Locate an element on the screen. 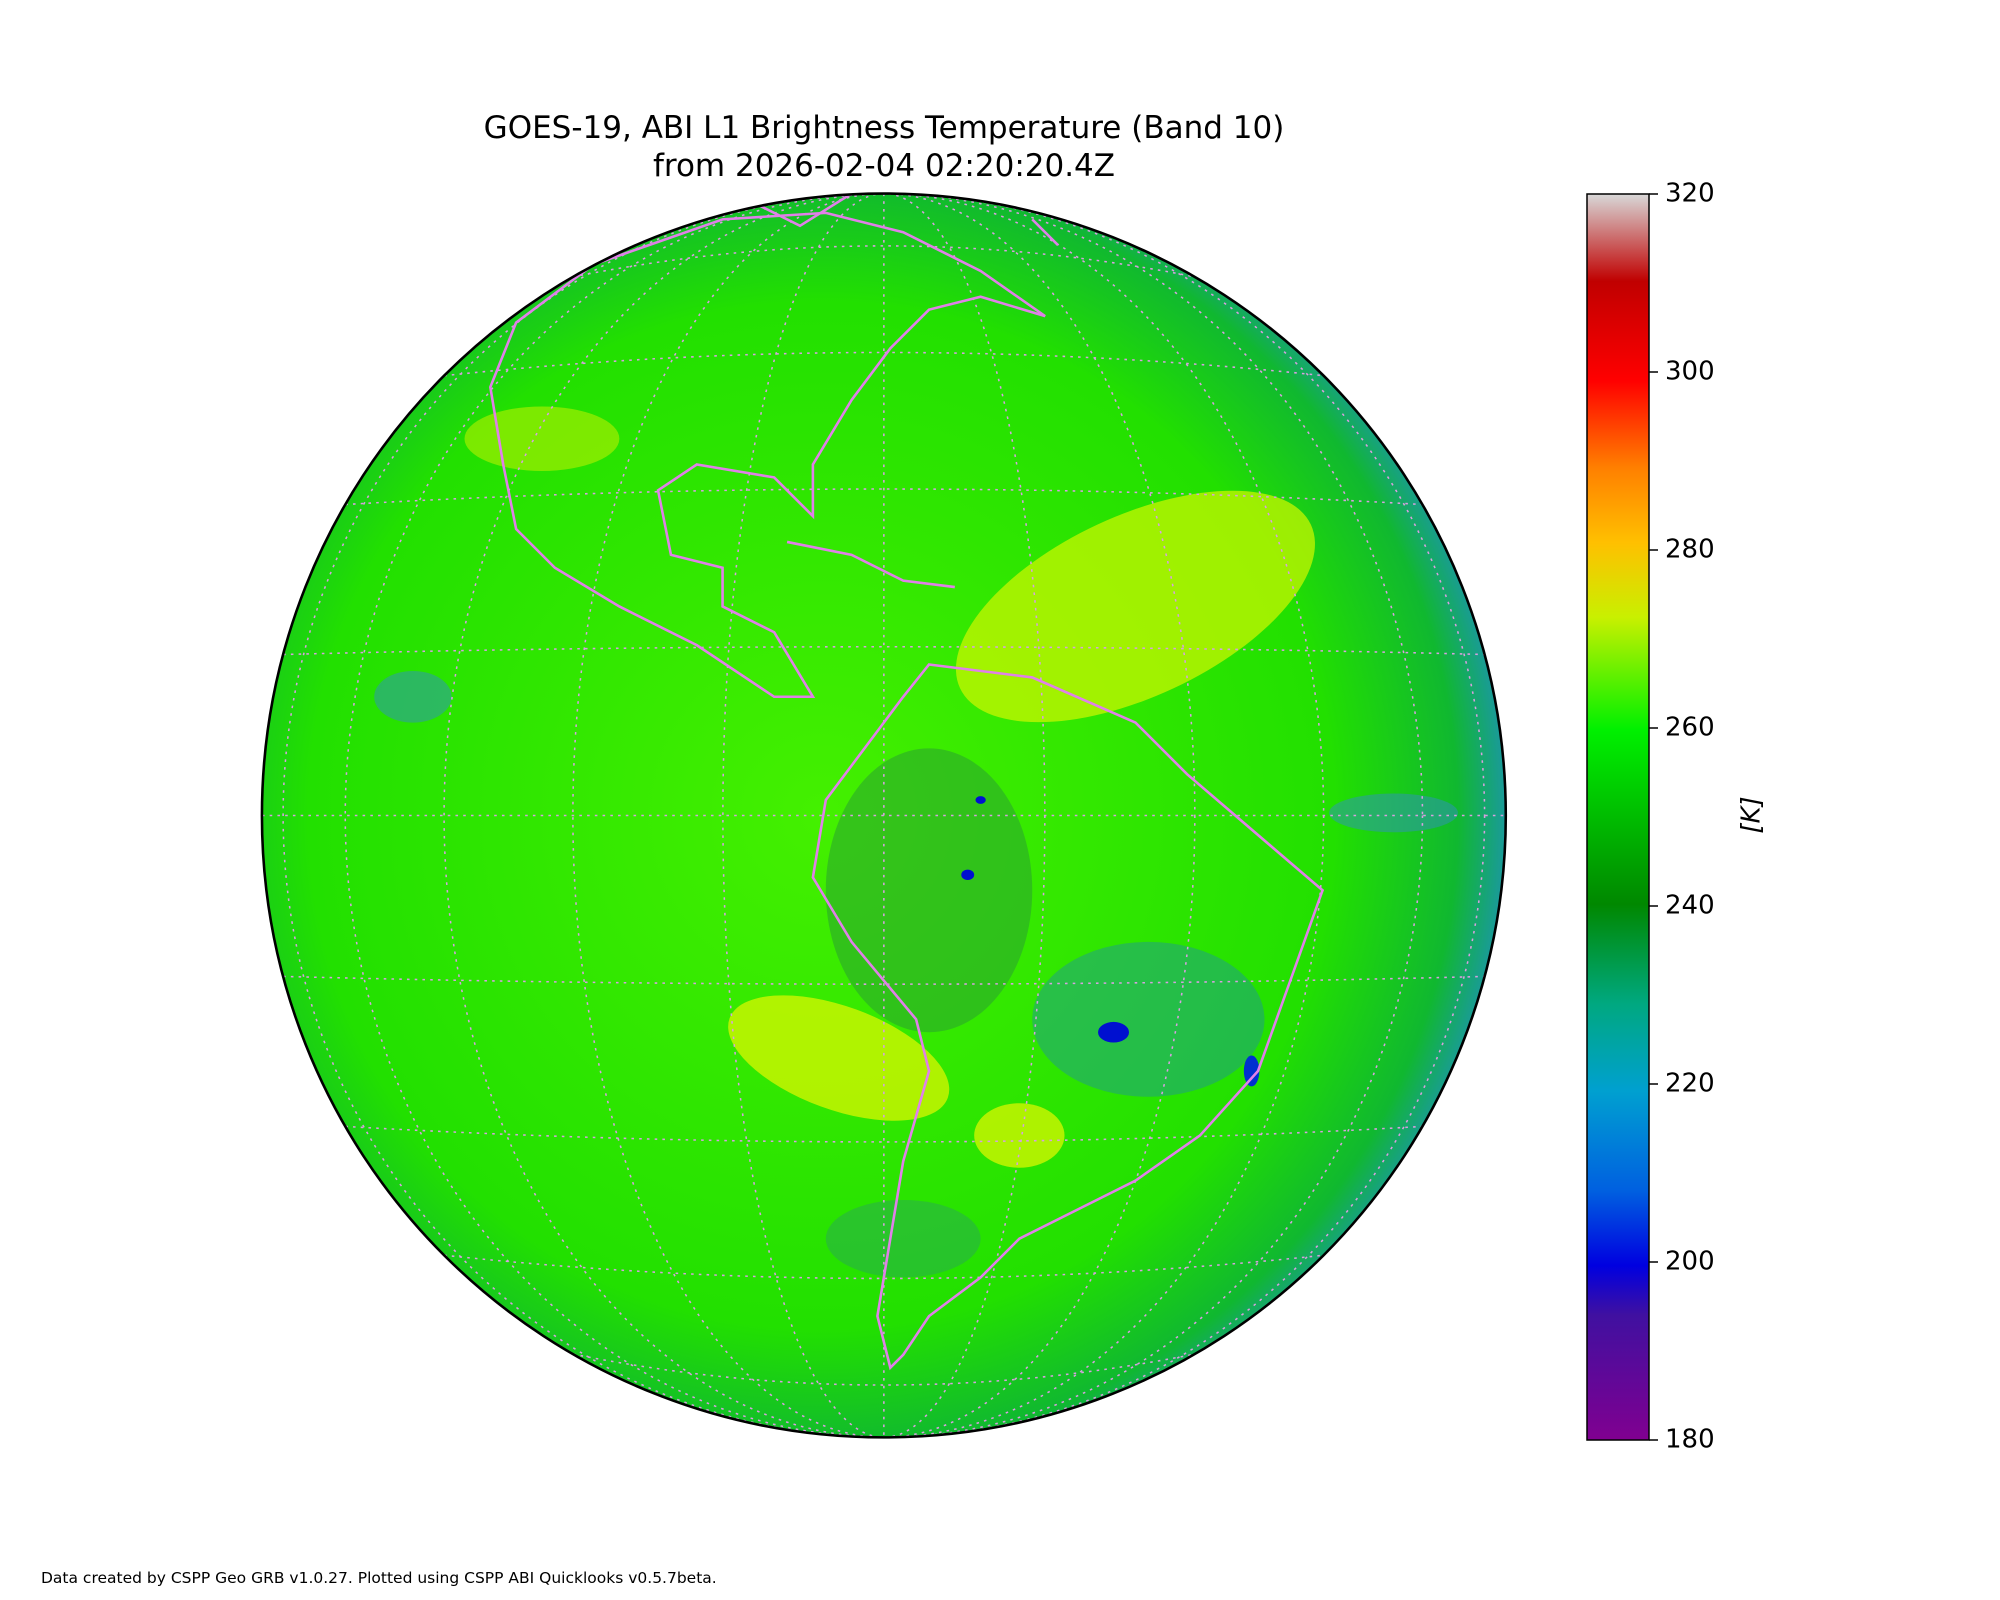  colorbar-tick-label: 320 is located at coordinates (1690, 194).